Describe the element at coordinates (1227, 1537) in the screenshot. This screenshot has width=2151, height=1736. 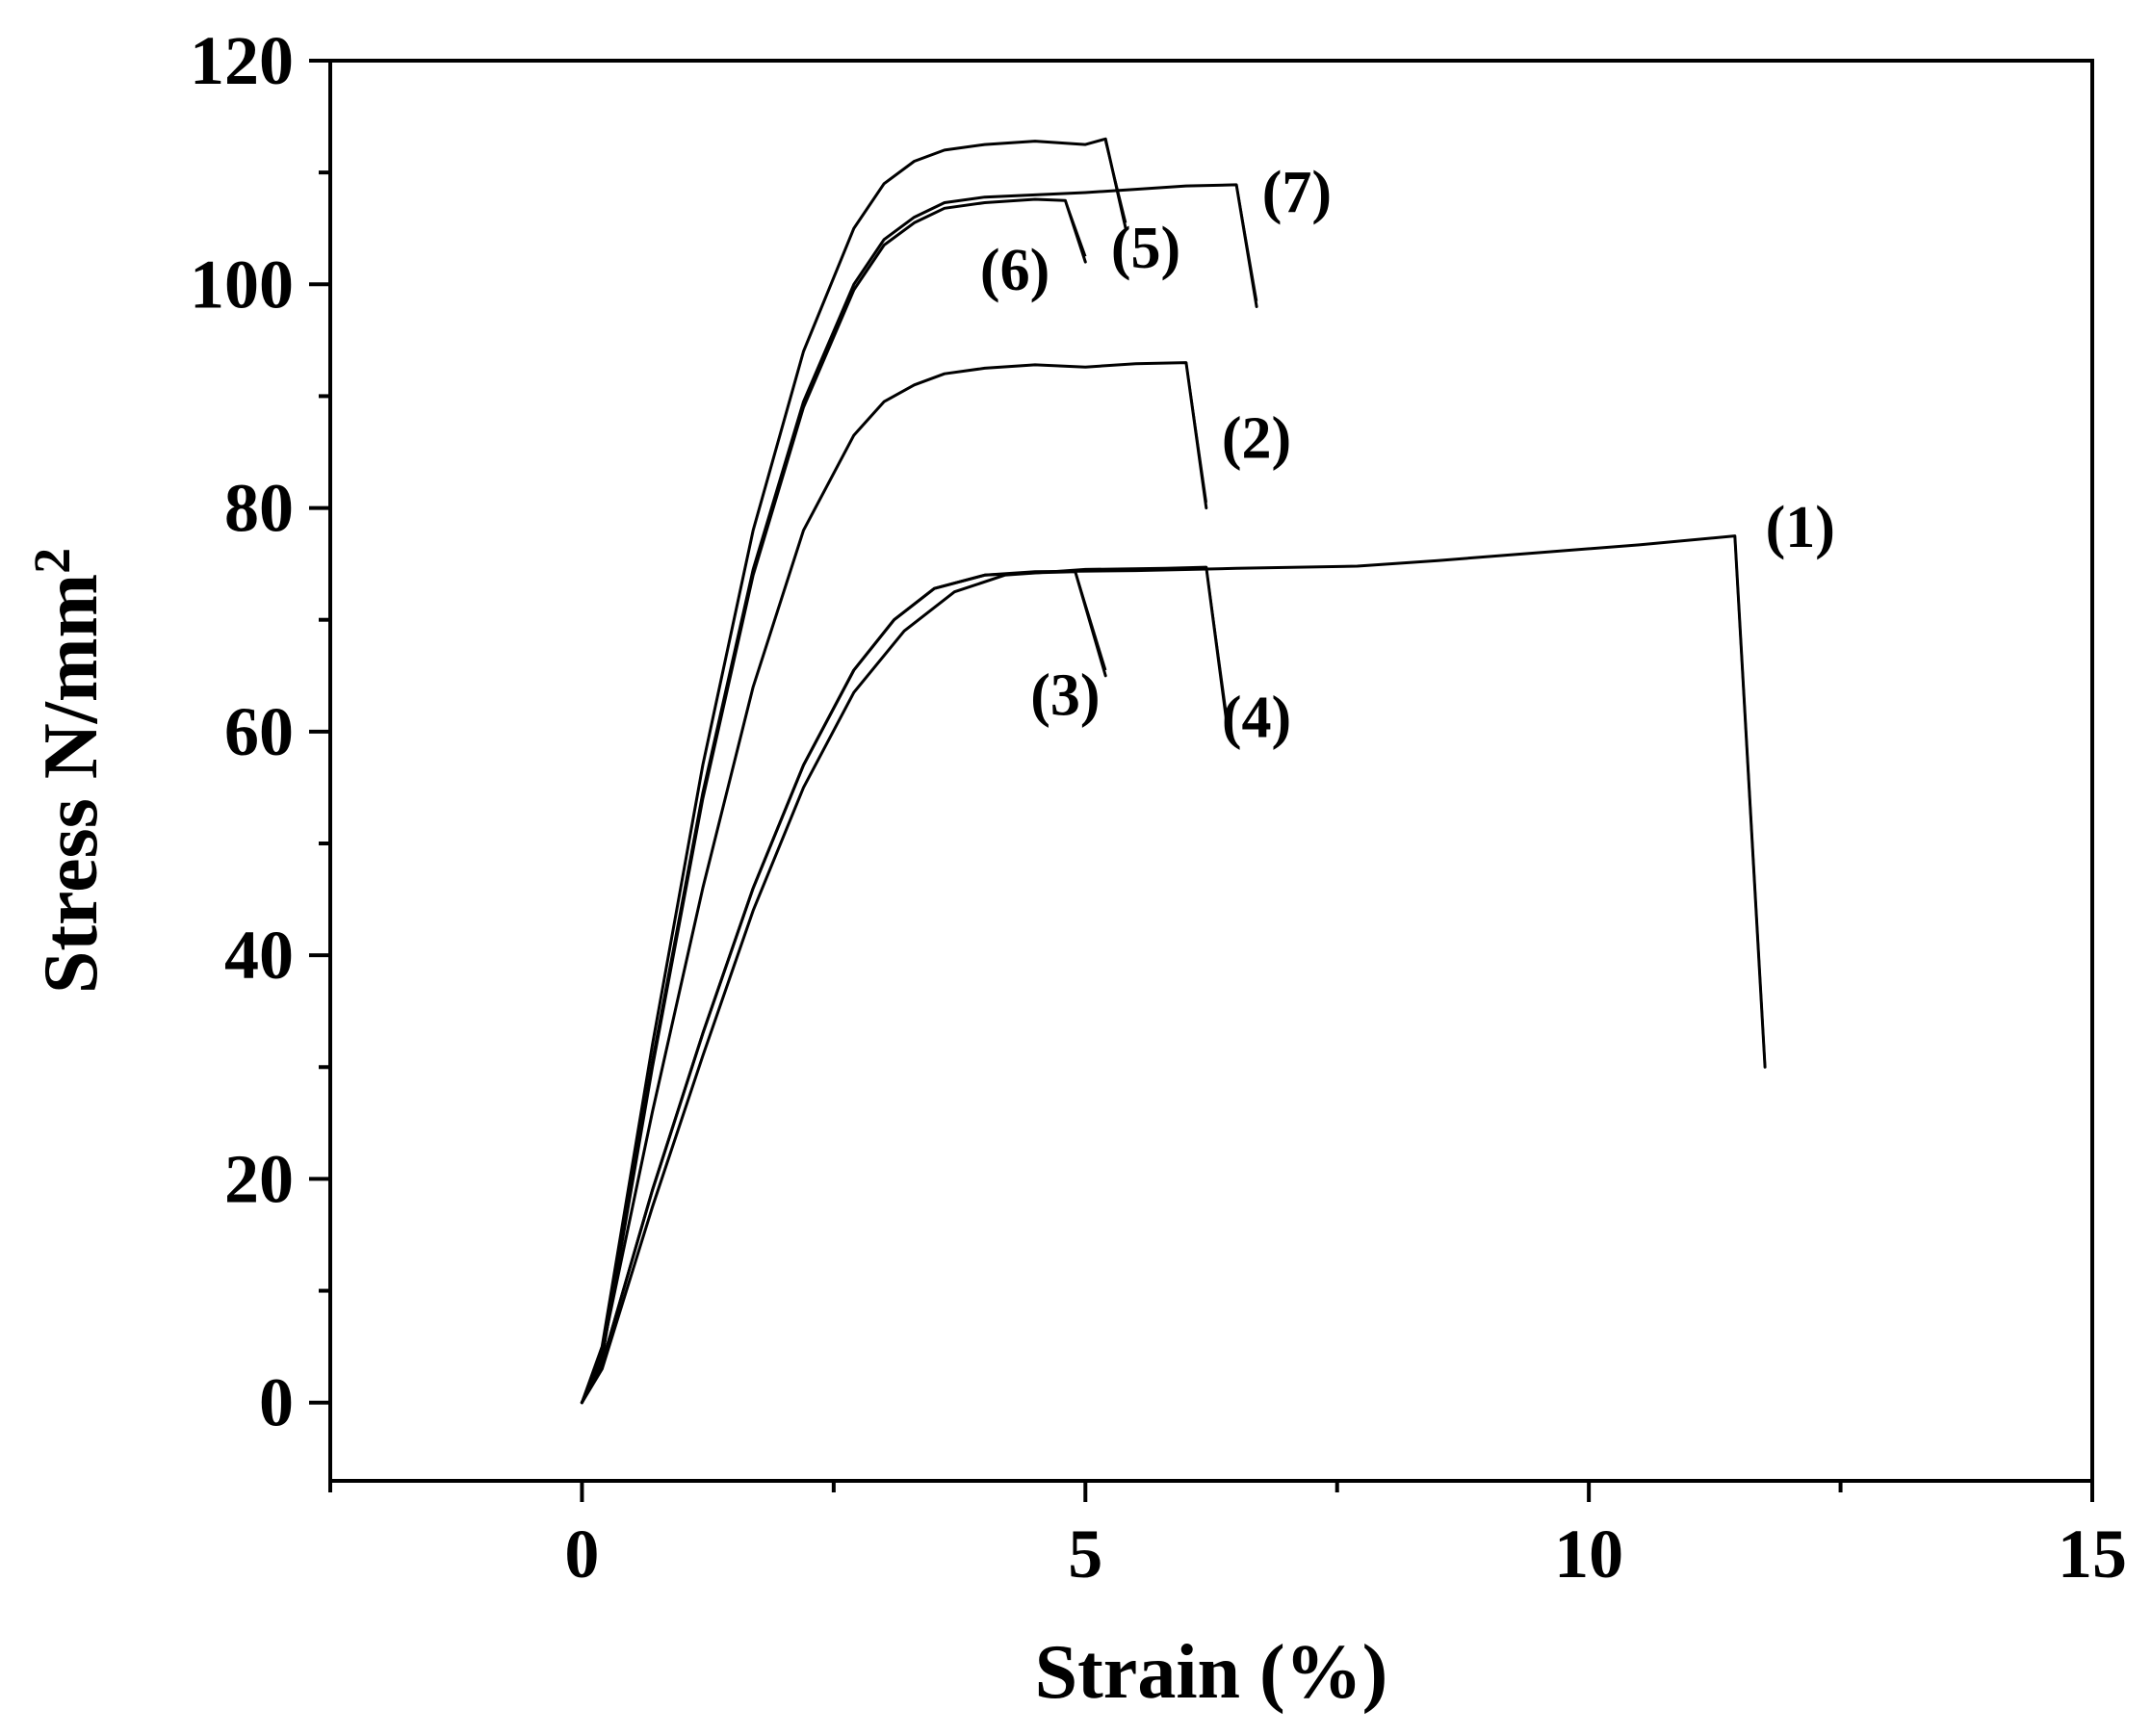
I see `x-axis-ticks: 0 5 10 15` at that location.